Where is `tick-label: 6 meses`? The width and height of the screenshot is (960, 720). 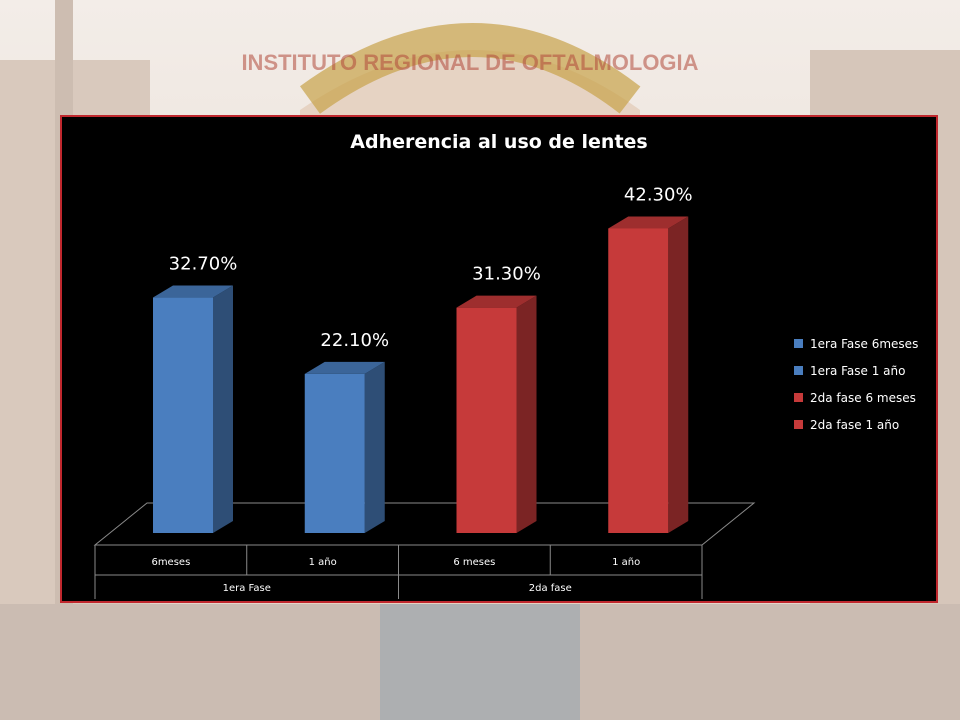
tick-label: 6 meses is located at coordinates (474, 562).